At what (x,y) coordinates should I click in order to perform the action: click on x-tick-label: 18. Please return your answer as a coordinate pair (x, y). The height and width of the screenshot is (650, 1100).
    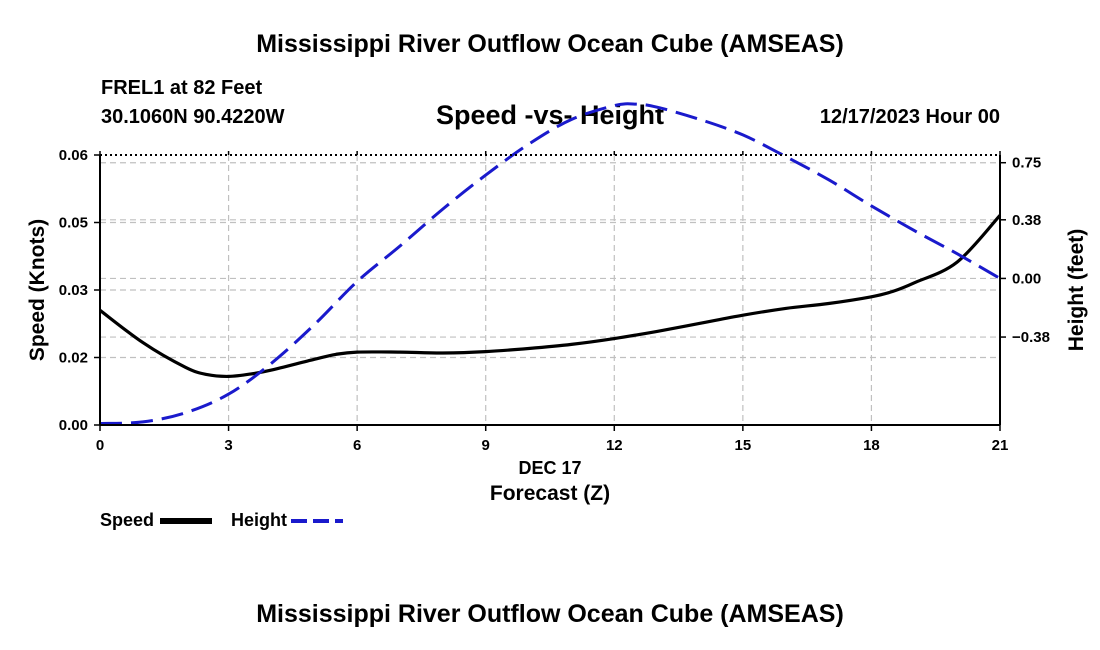
    Looking at the image, I should click on (871, 445).